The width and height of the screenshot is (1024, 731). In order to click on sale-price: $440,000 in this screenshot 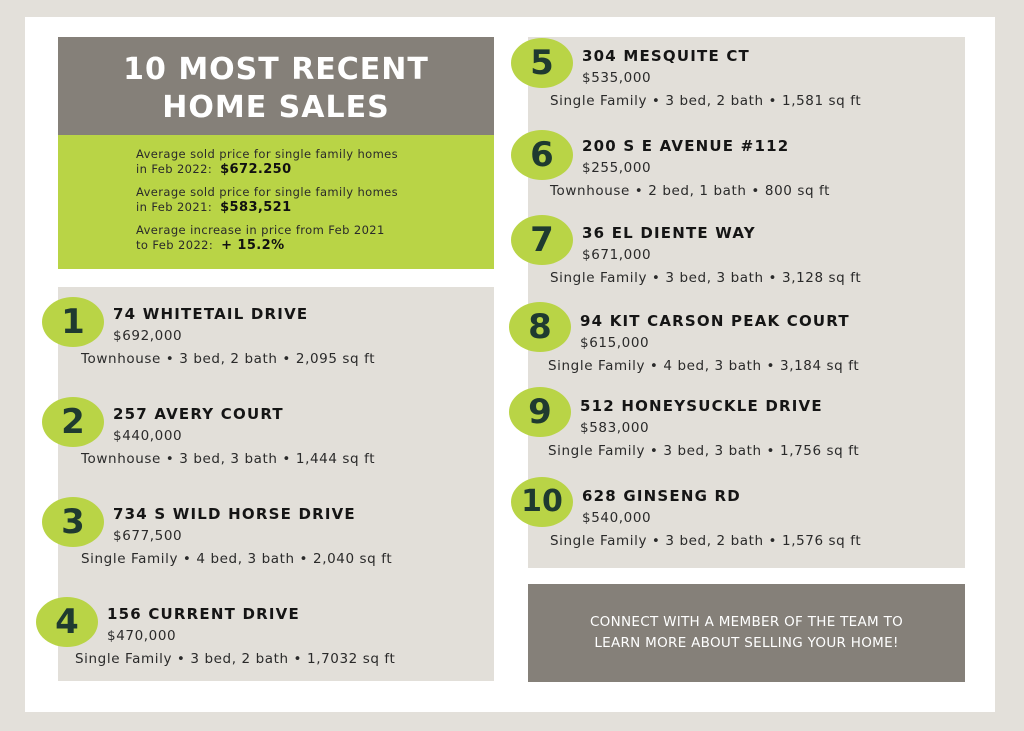, I will do `click(148, 436)`.